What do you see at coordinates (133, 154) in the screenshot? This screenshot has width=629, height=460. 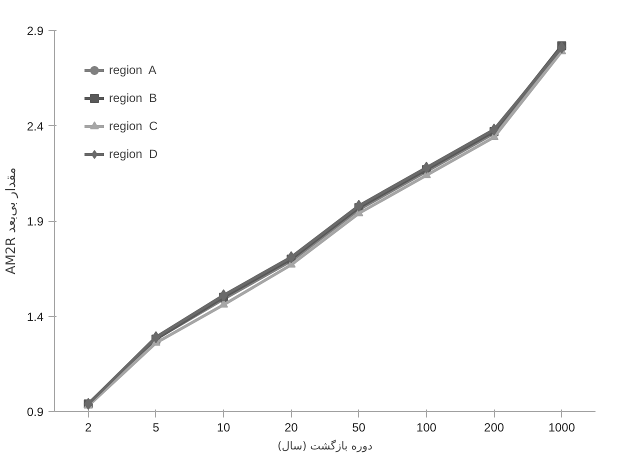 I see `legend-label: region D` at bounding box center [133, 154].